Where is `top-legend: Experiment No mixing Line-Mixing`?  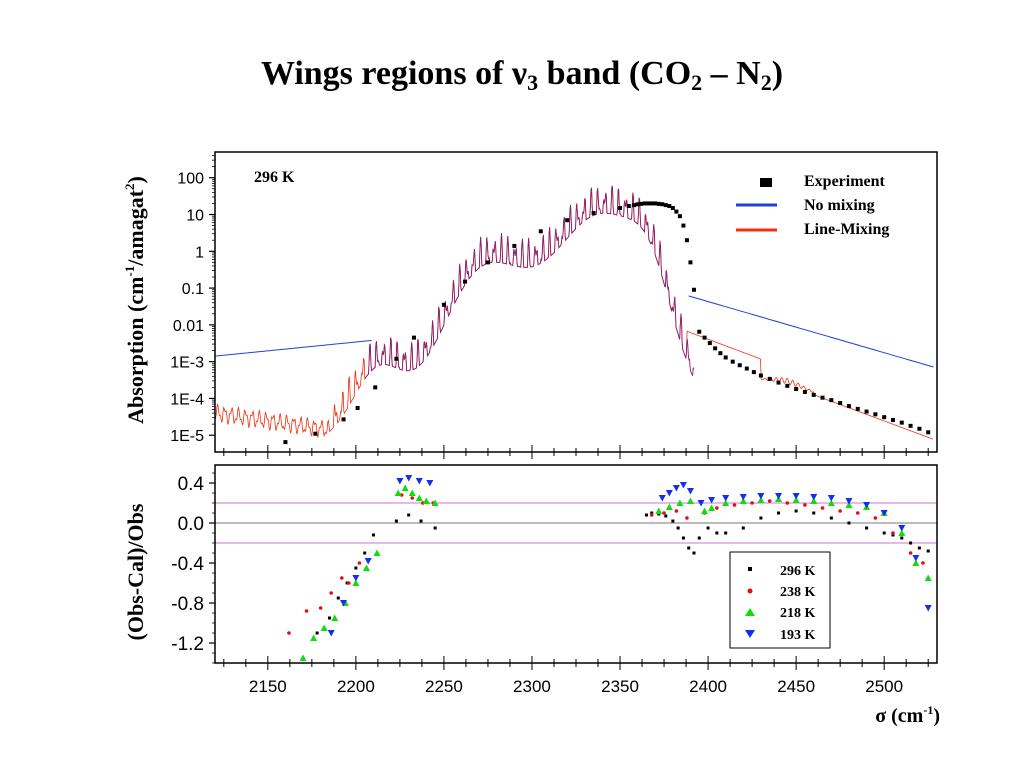
top-legend: Experiment No mixing Line-Mixing is located at coordinates (812, 205).